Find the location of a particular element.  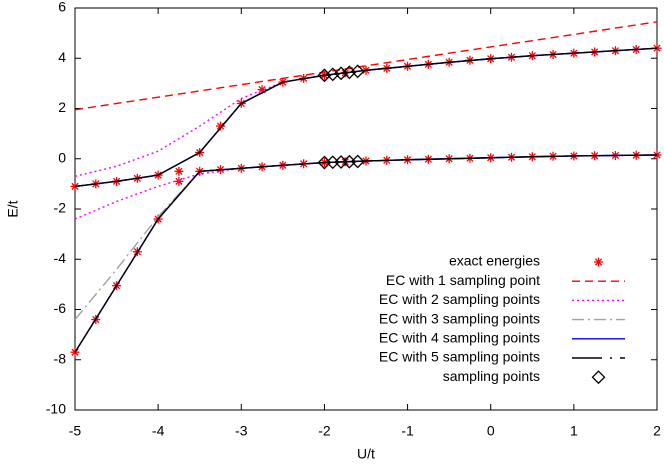

y-tick-label: -2 is located at coordinates (60, 208).